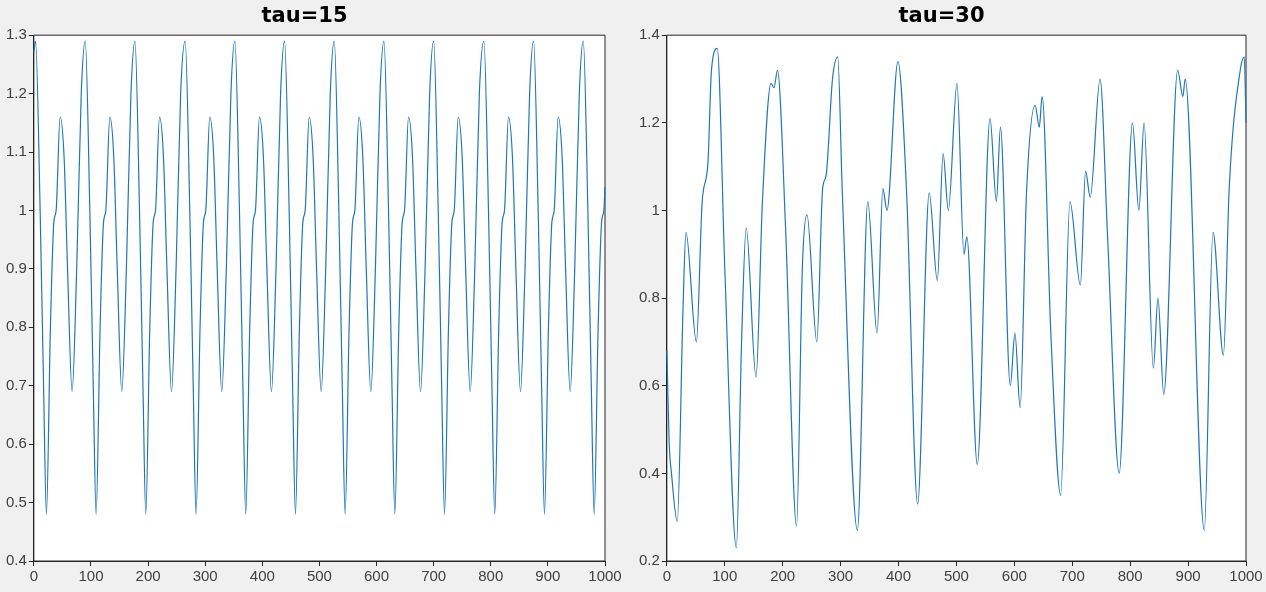  Describe the element at coordinates (649, 560) in the screenshot. I see `y-tick-label: 0.2` at that location.